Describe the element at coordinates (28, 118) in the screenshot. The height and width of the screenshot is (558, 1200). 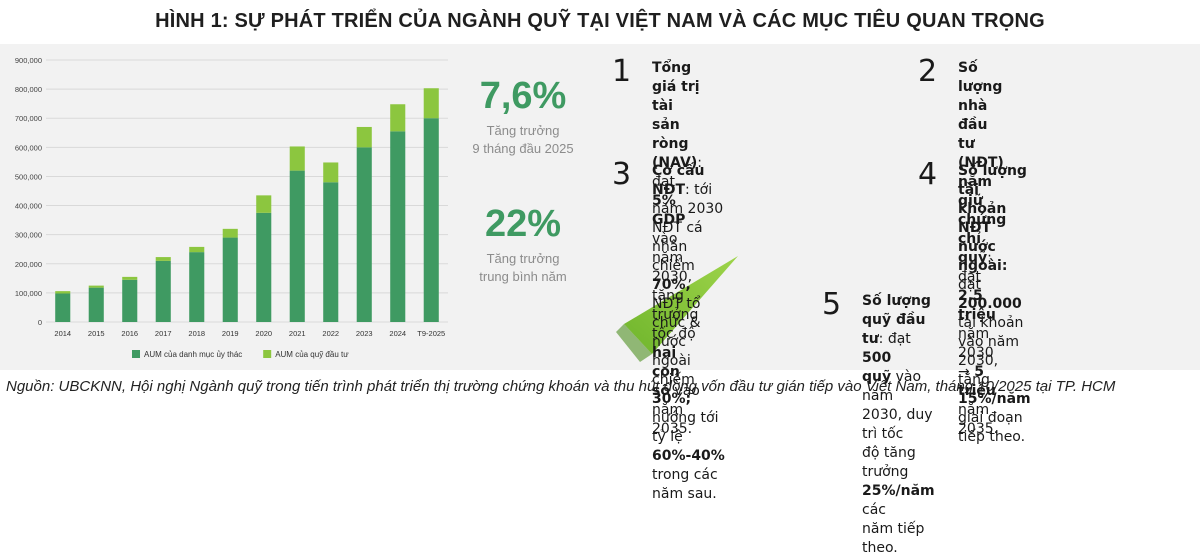
I see `y-tick-label: 700,000` at that location.